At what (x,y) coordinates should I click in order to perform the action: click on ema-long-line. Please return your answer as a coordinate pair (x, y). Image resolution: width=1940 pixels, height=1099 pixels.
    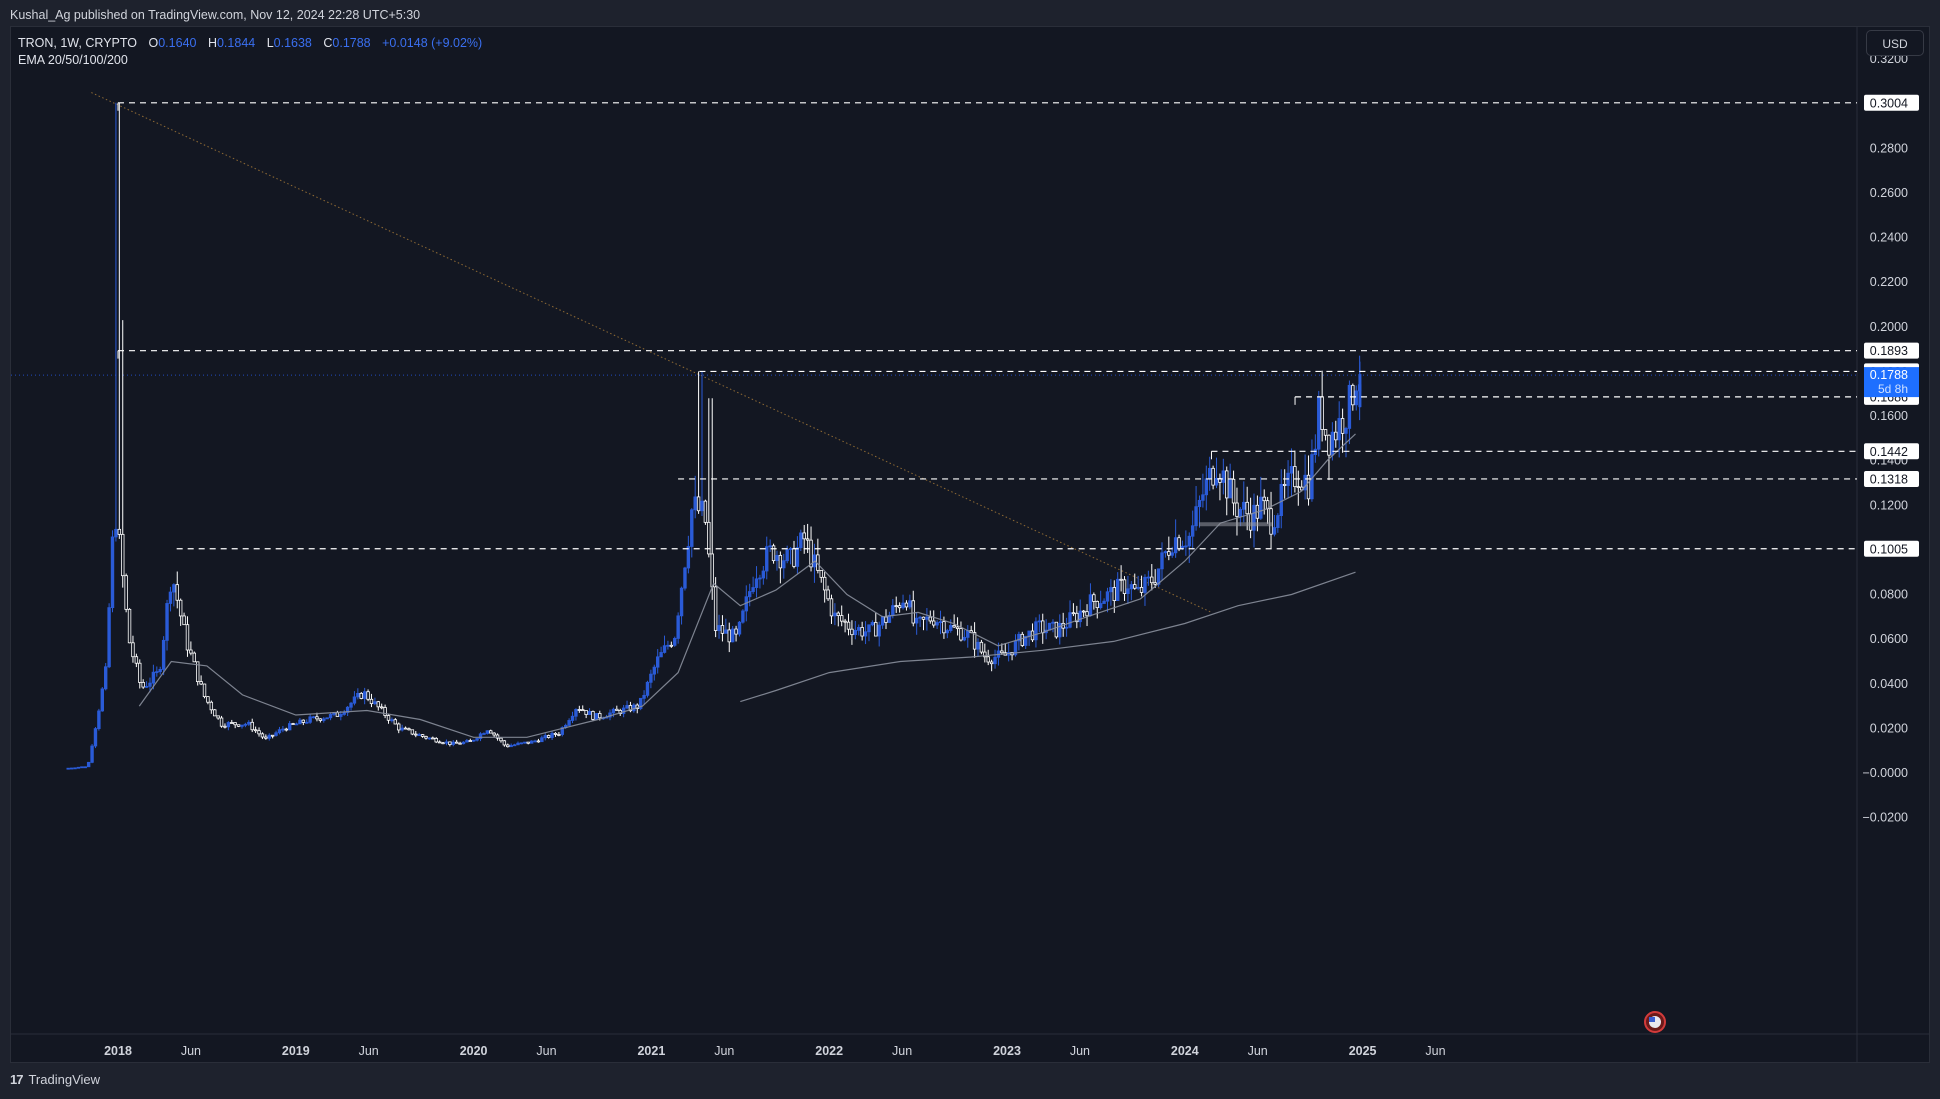
    Looking at the image, I should click on (1048, 637).